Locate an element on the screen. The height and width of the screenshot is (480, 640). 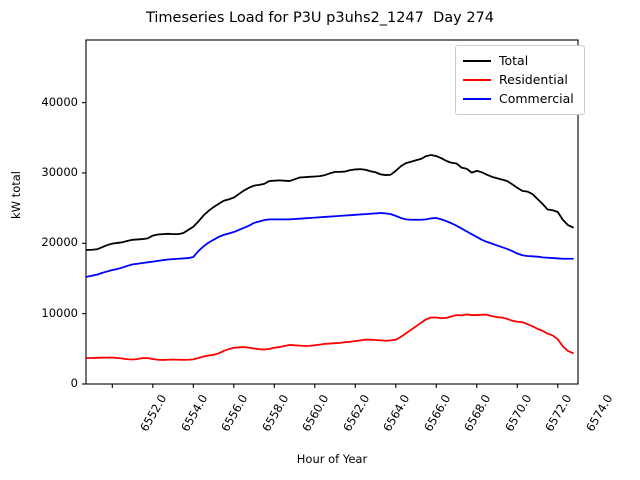
legend-swatch-commercial is located at coordinates (477, 98).